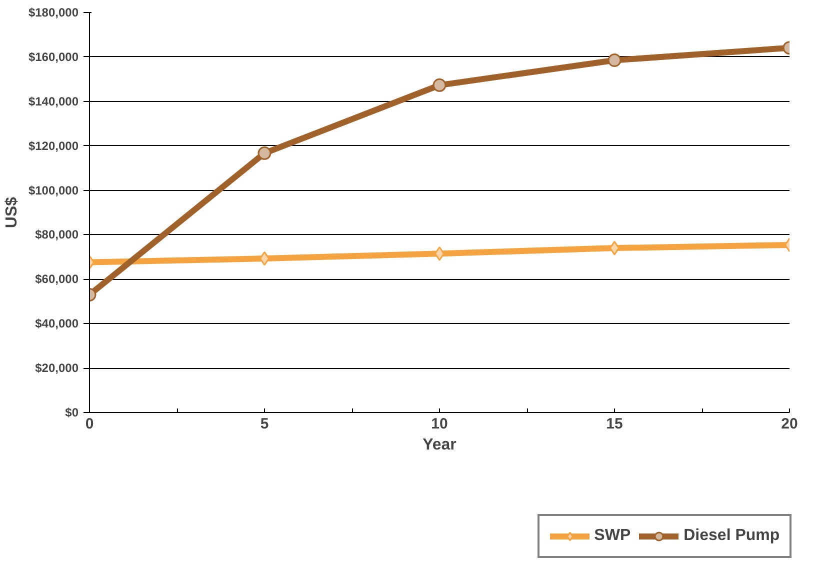  Describe the element at coordinates (53, 145) in the screenshot. I see `y-tick-label: $120,000` at that location.